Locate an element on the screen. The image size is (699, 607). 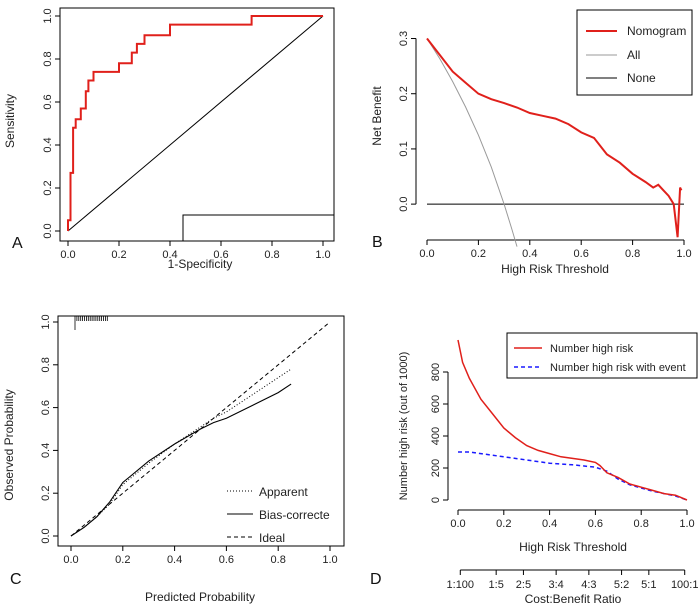
panel-d-cost-tick-label: 1:100 is located at coordinates (461, 585).